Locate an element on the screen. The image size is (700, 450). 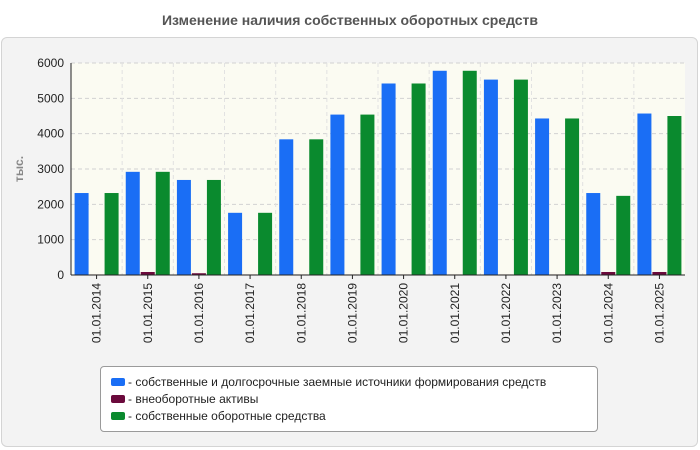
y-tick-label: 2000 is located at coordinates (50, 204).